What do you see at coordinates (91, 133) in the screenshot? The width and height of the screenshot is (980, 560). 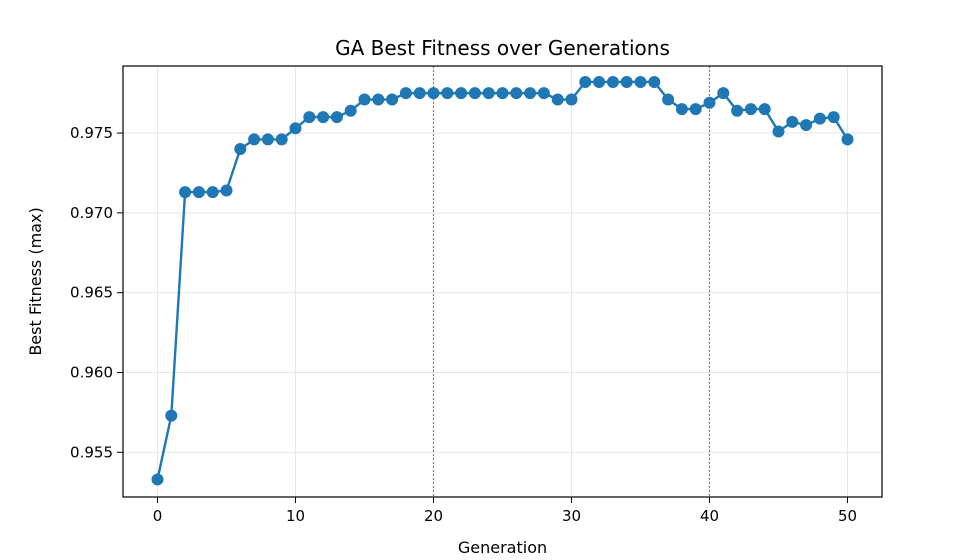 I see `y-tick-label: 0.975` at bounding box center [91, 133].